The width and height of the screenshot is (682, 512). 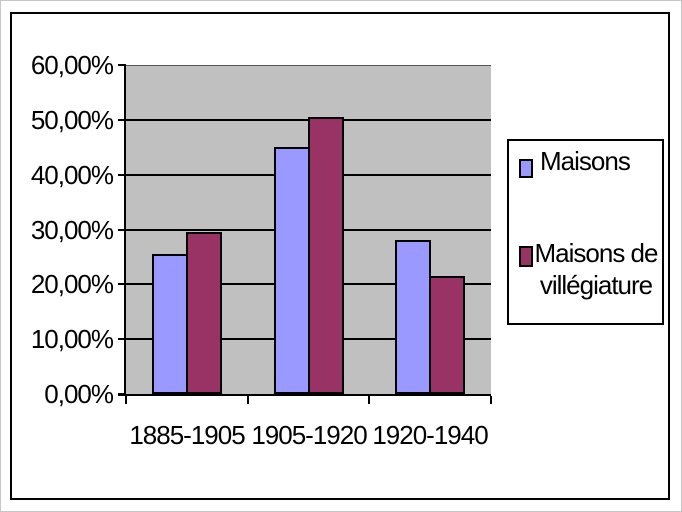 I want to click on y-axis-label-4: 40,00%, so click(x=72, y=174).